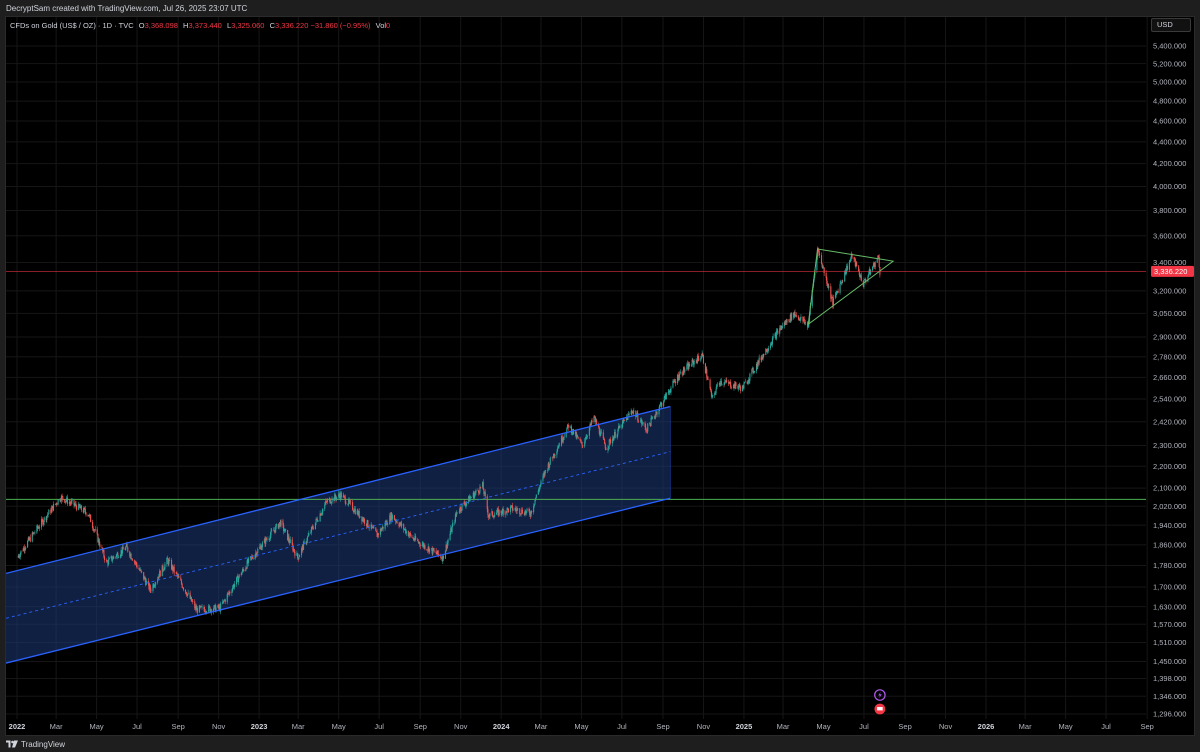  What do you see at coordinates (381, 25) in the screenshot?
I see `volume-label: Vol` at bounding box center [381, 25].